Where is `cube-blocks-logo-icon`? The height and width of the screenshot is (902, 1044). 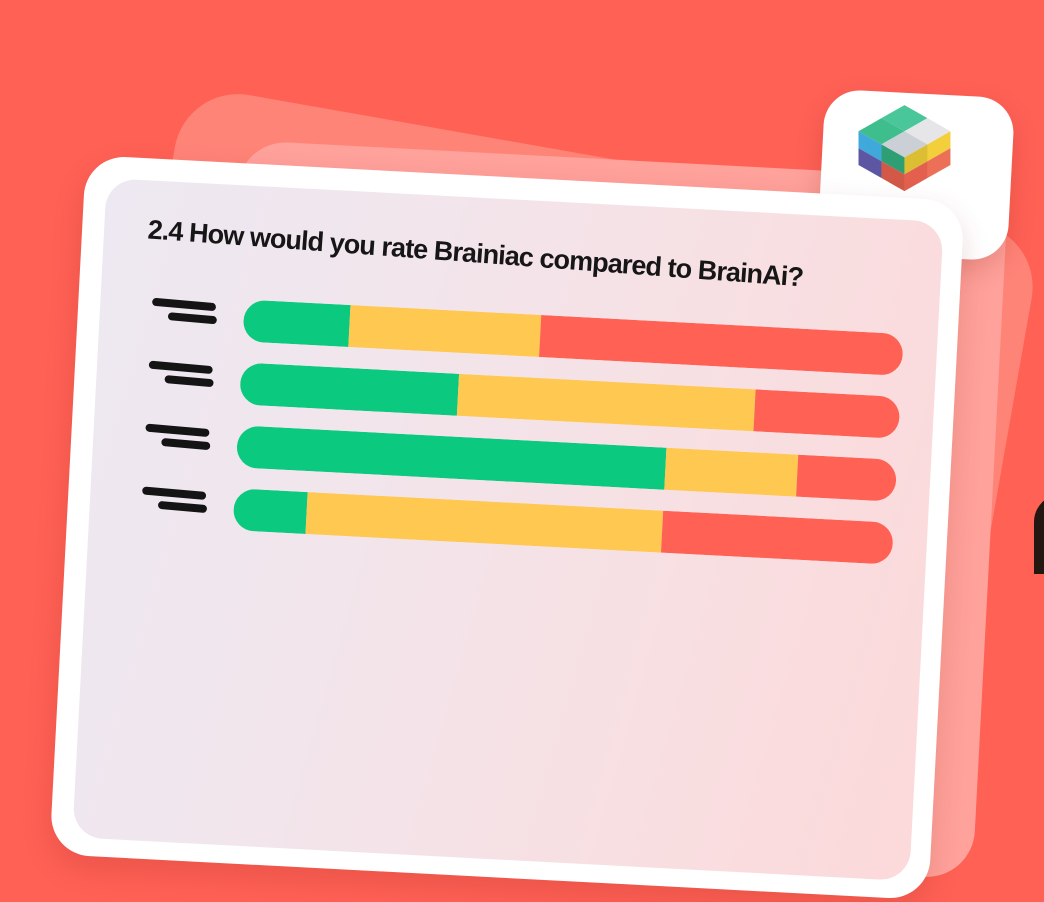
cube-blocks-logo-icon is located at coordinates (904, 148).